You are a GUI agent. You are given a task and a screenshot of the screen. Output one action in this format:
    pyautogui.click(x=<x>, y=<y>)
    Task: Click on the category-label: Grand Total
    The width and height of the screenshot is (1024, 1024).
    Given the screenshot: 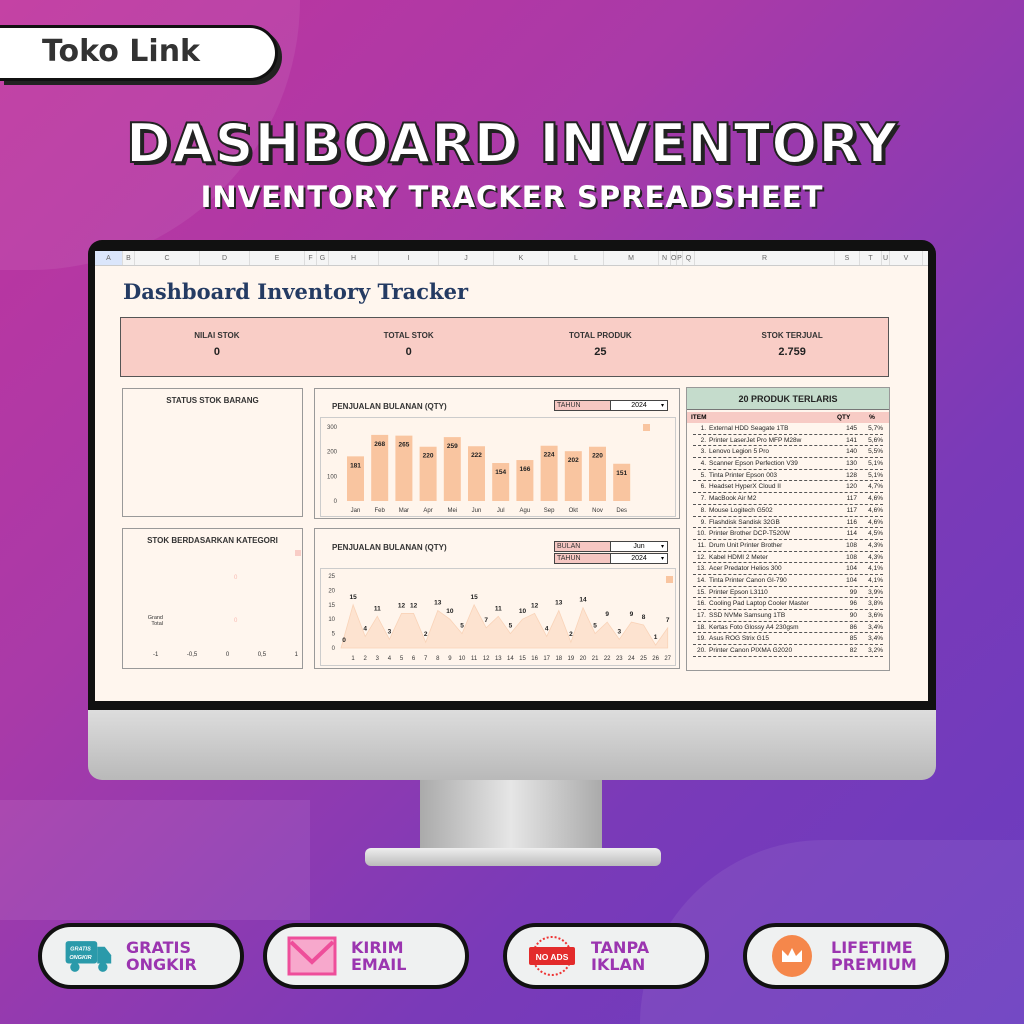 What is the action you would take?
    pyautogui.click(x=155, y=621)
    